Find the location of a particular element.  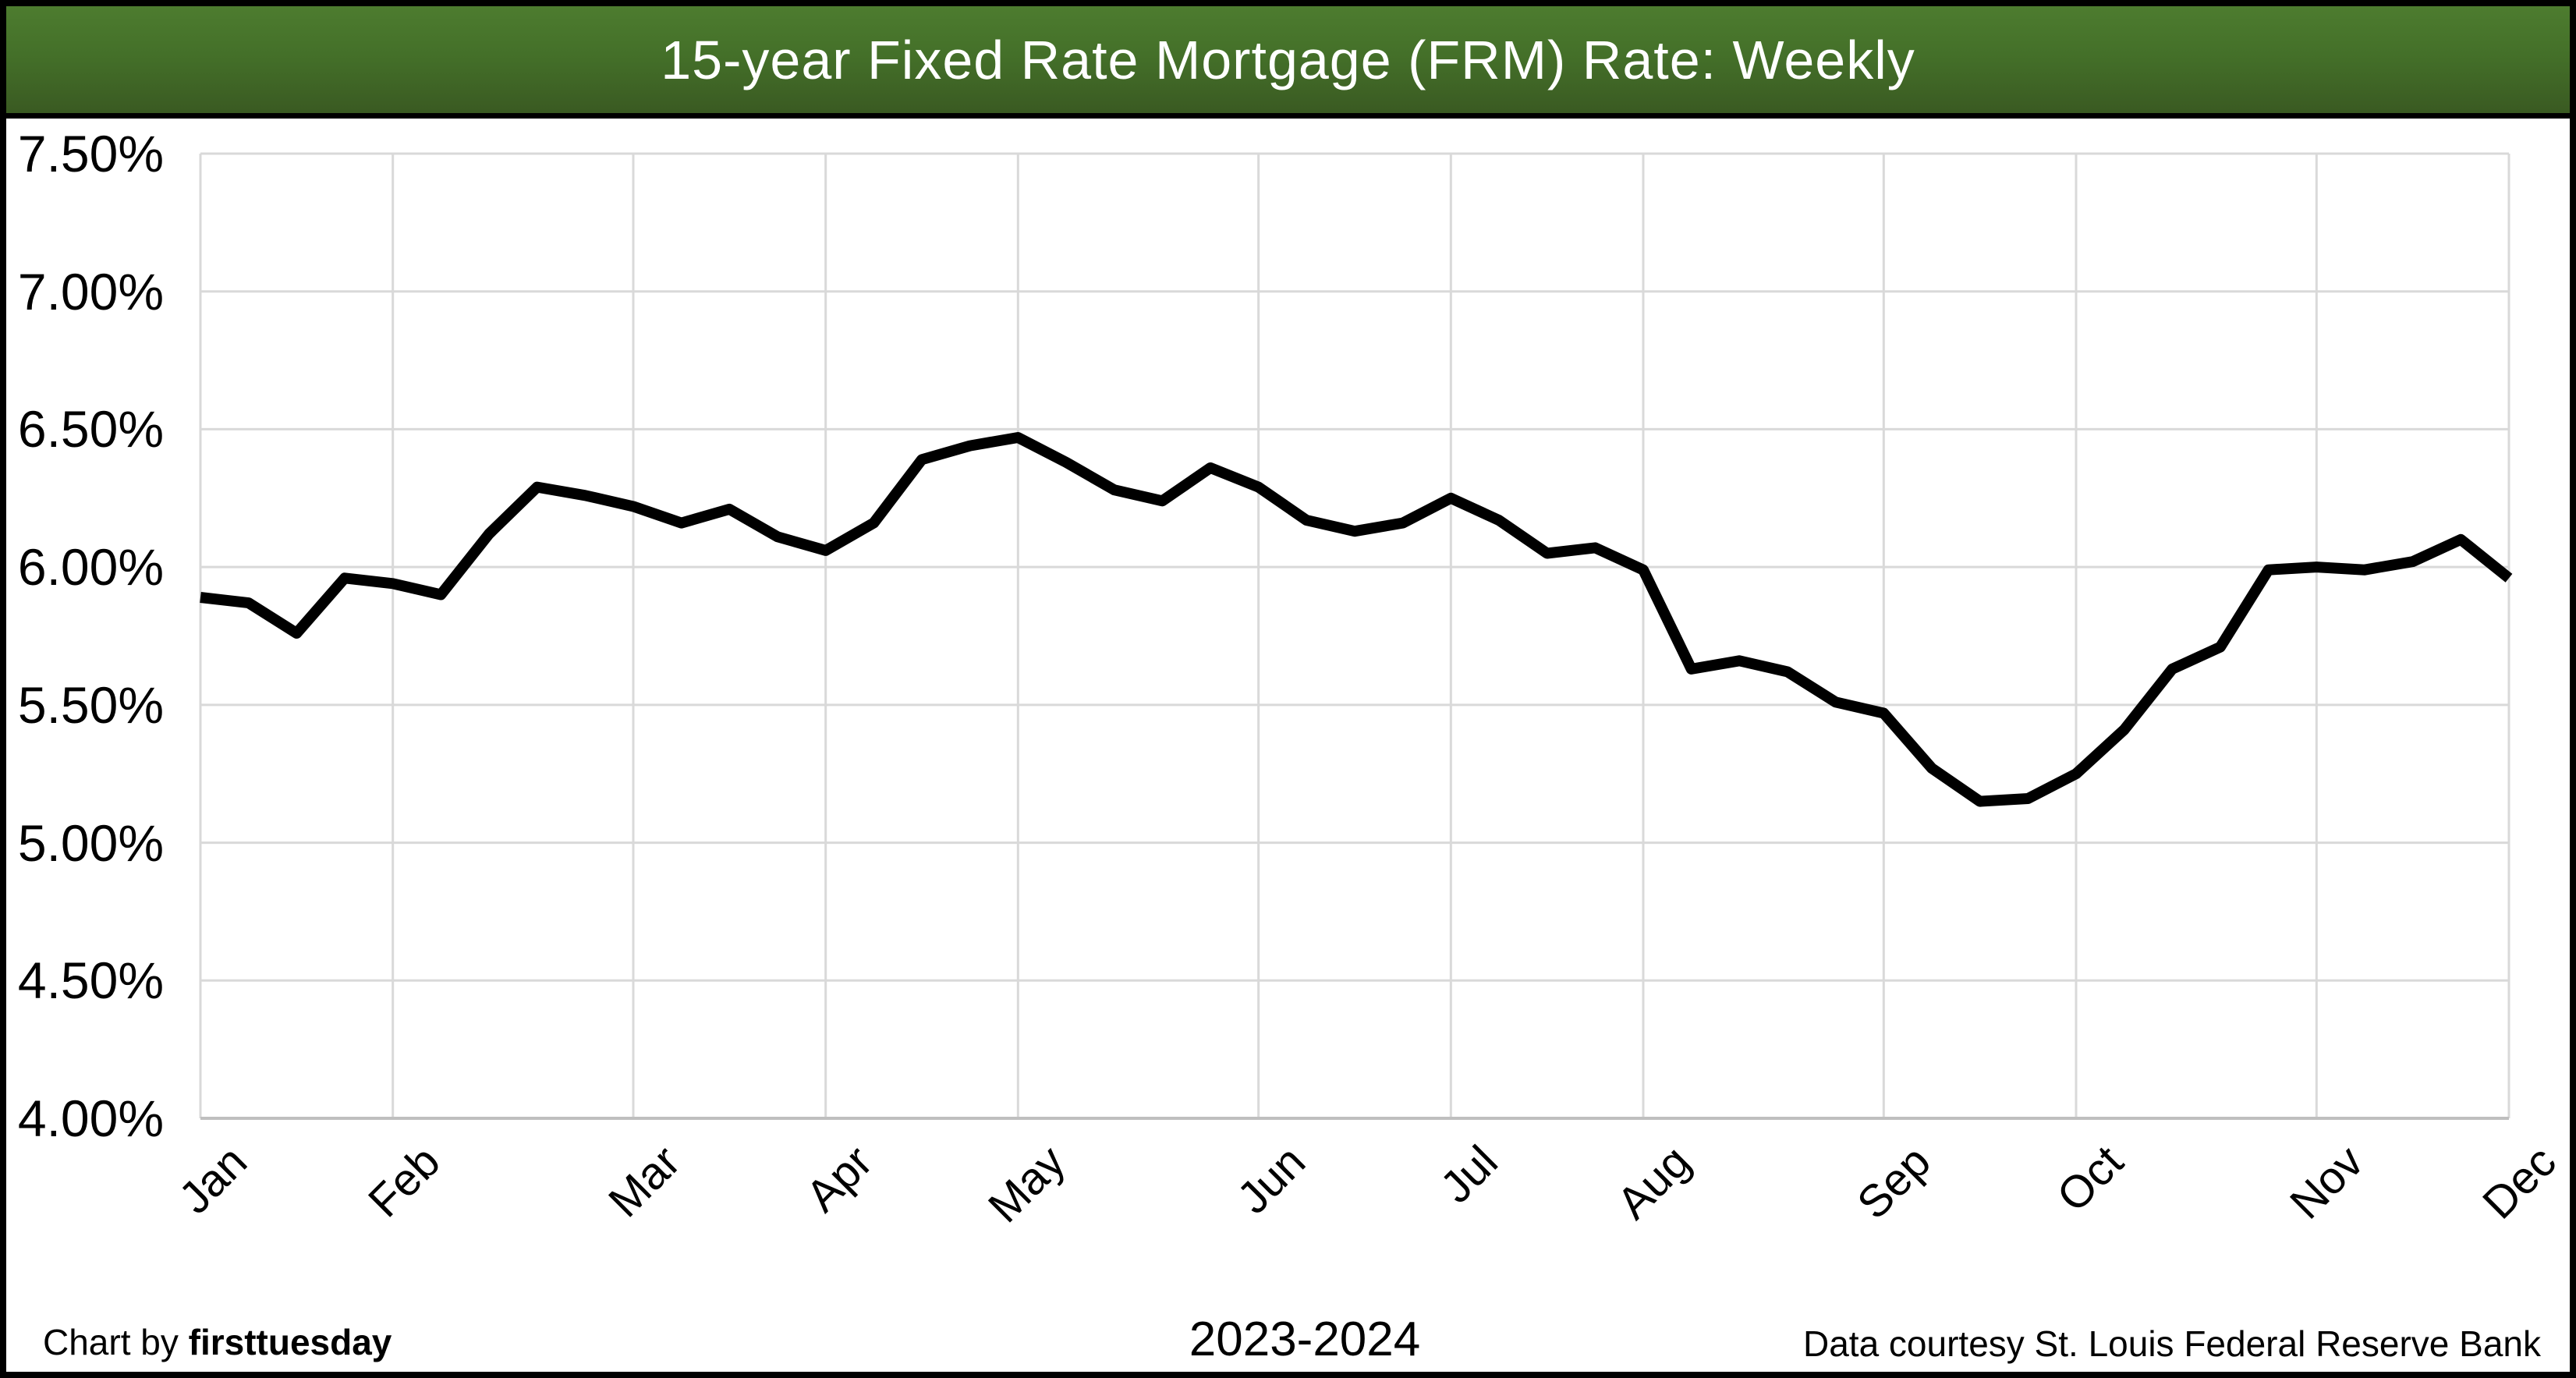

y-tick-label: 4.50% is located at coordinates (90, 981).